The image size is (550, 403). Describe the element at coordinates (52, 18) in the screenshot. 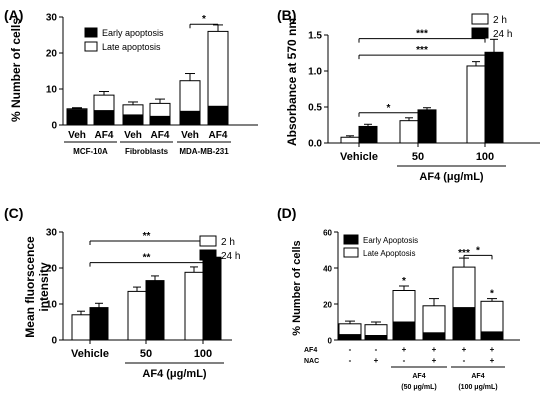

I see `panel-1-ytick-label: 30` at that location.